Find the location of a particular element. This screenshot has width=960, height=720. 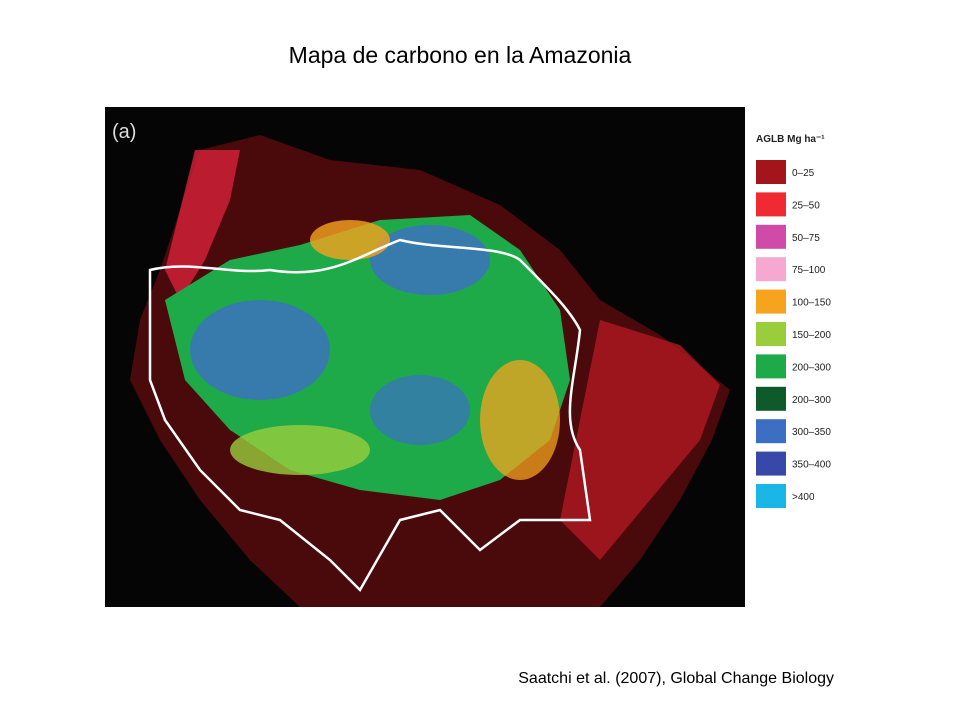

legend-label: 300–350 is located at coordinates (811, 432).